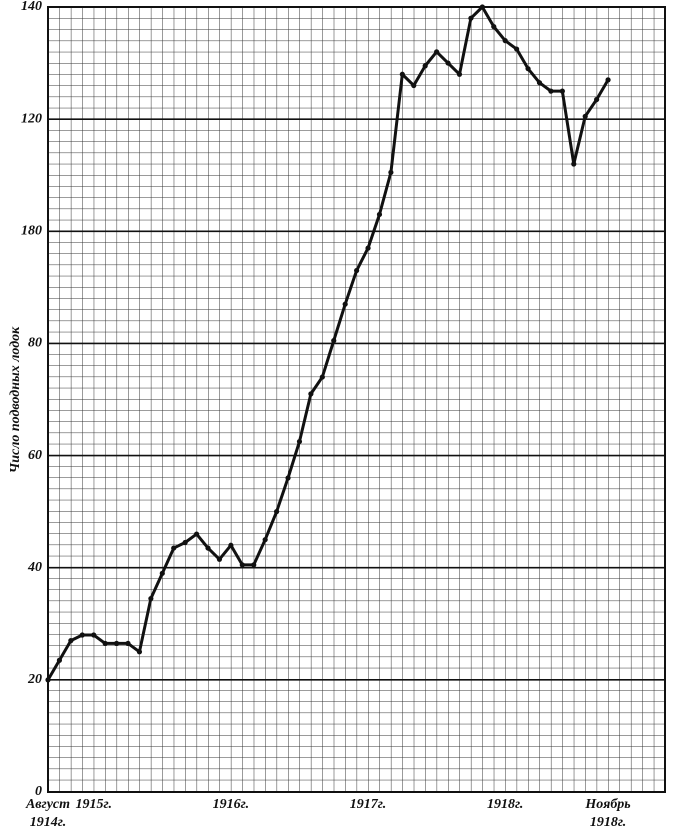  What do you see at coordinates (35, 343) in the screenshot?
I see `y-tick-label: 80` at bounding box center [35, 343].